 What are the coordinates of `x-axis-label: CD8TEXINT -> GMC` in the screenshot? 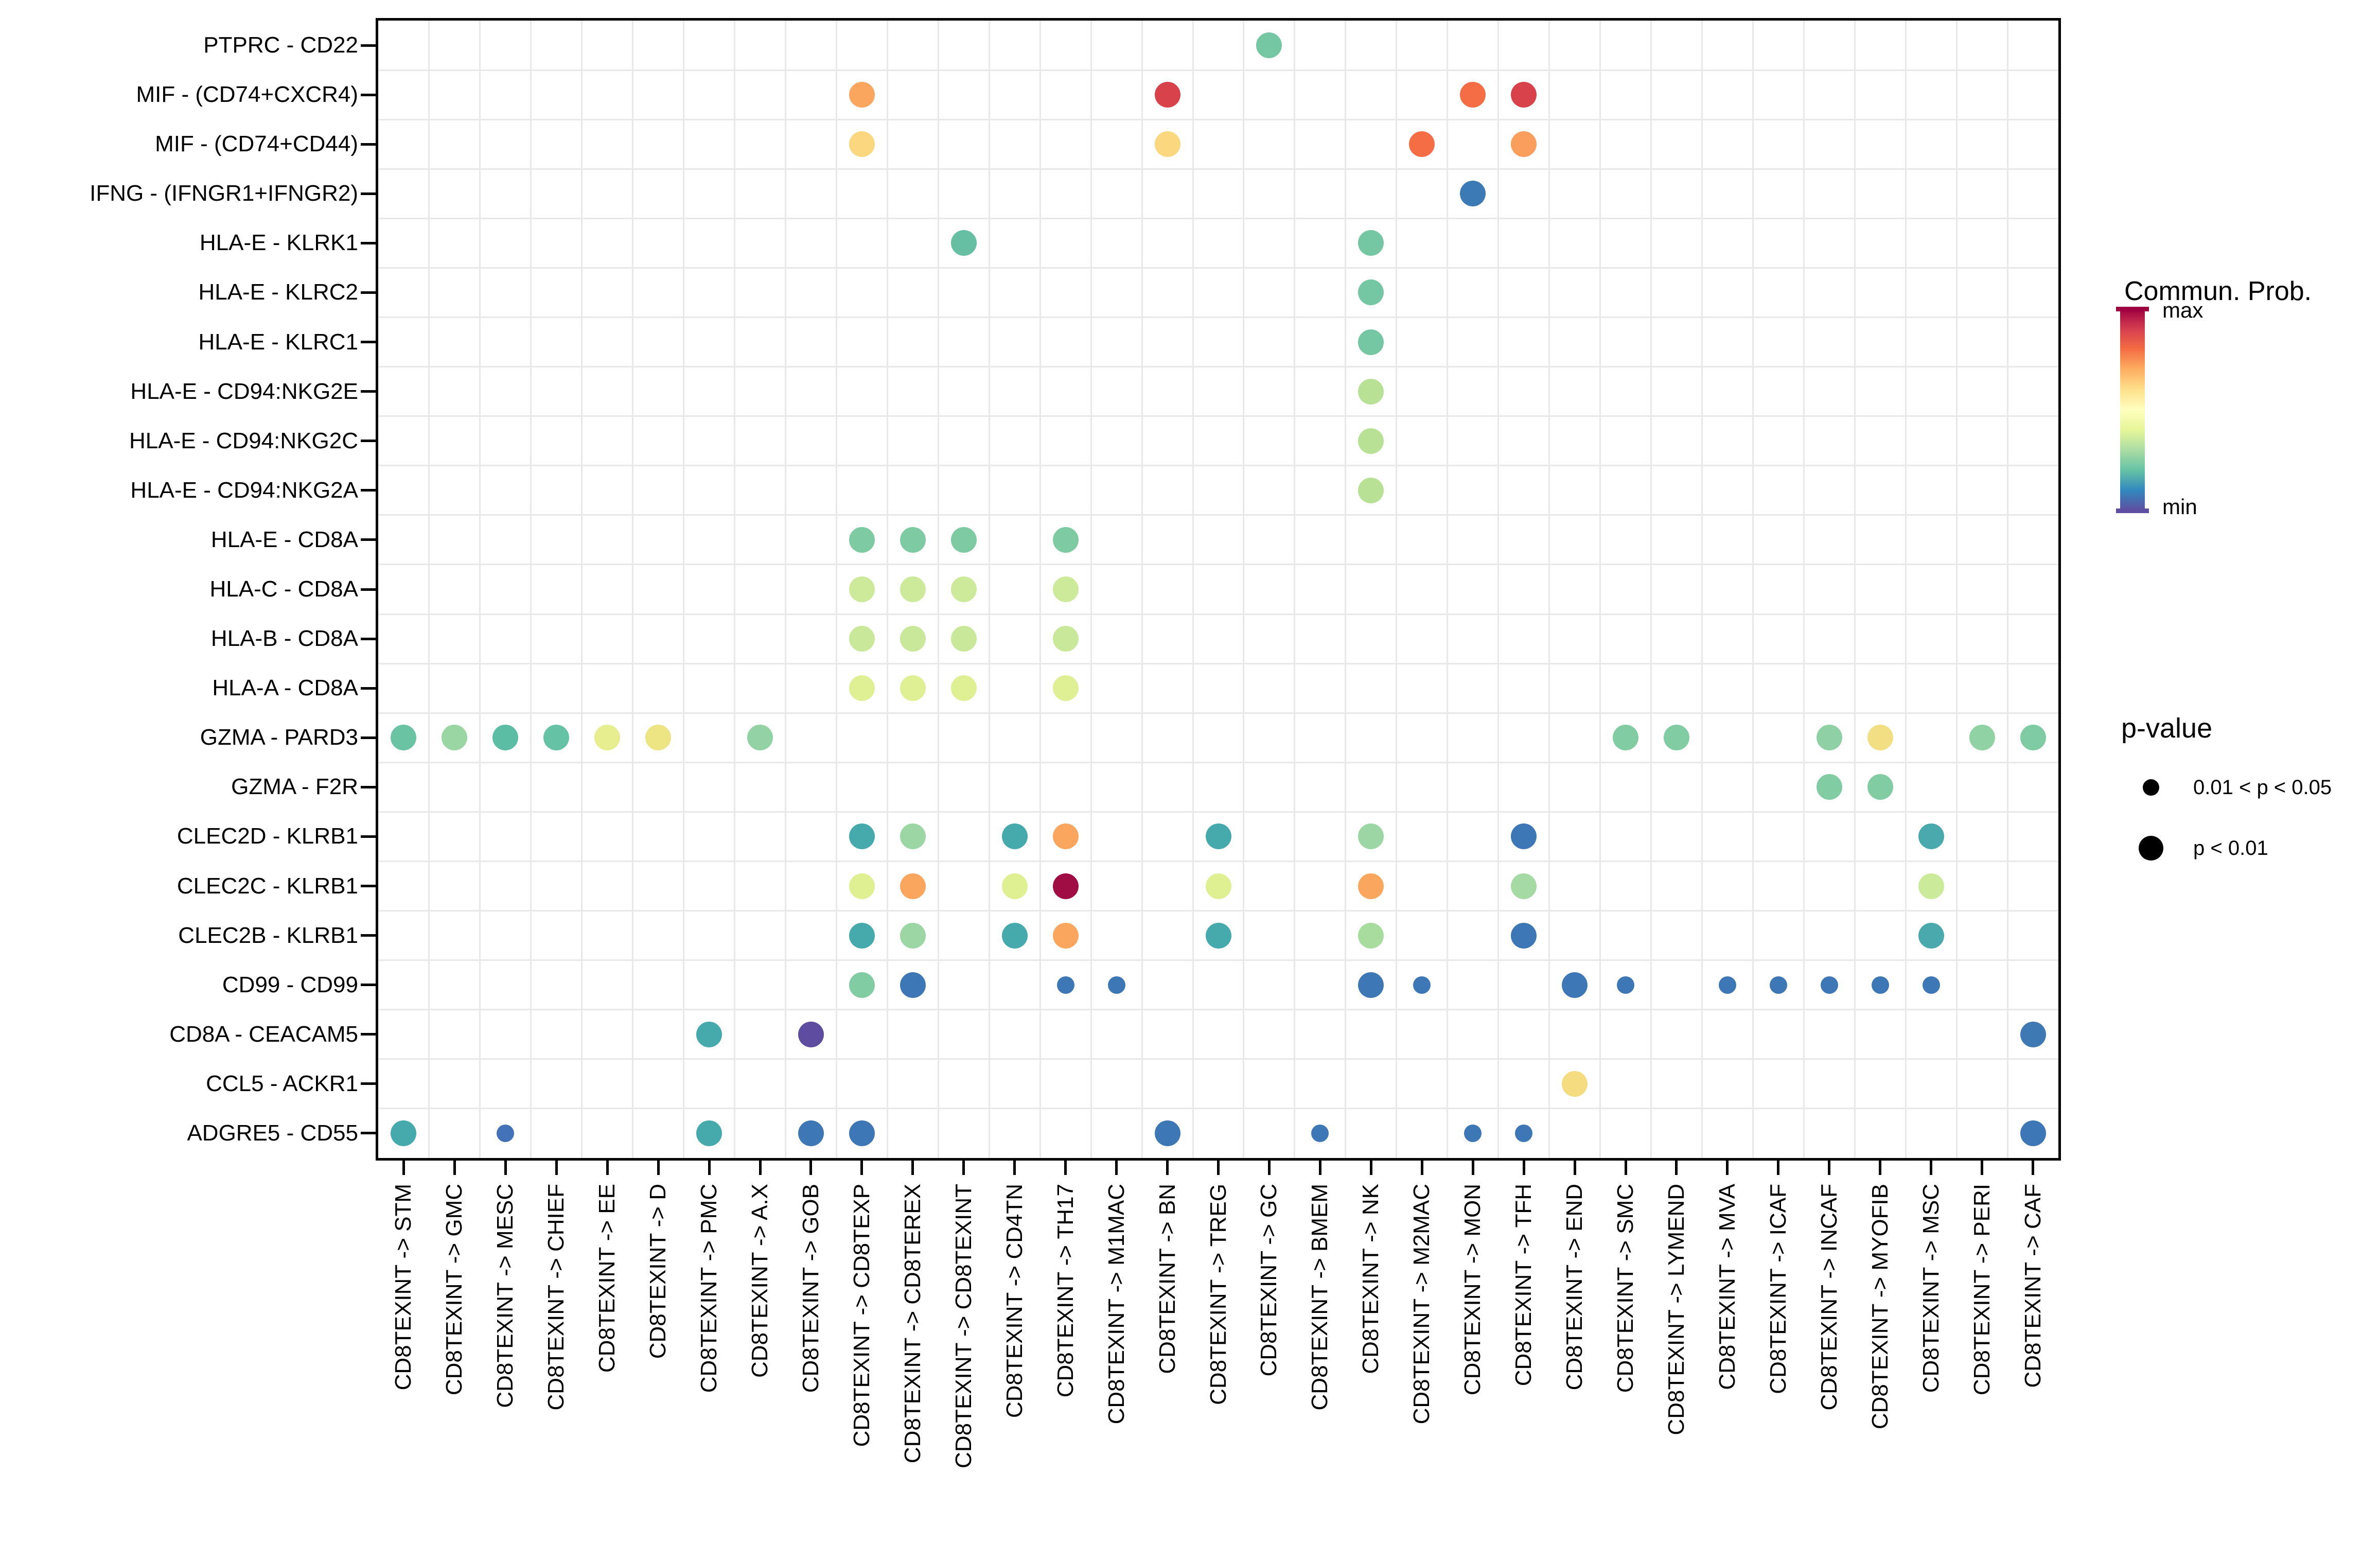 It's located at (454, 1290).